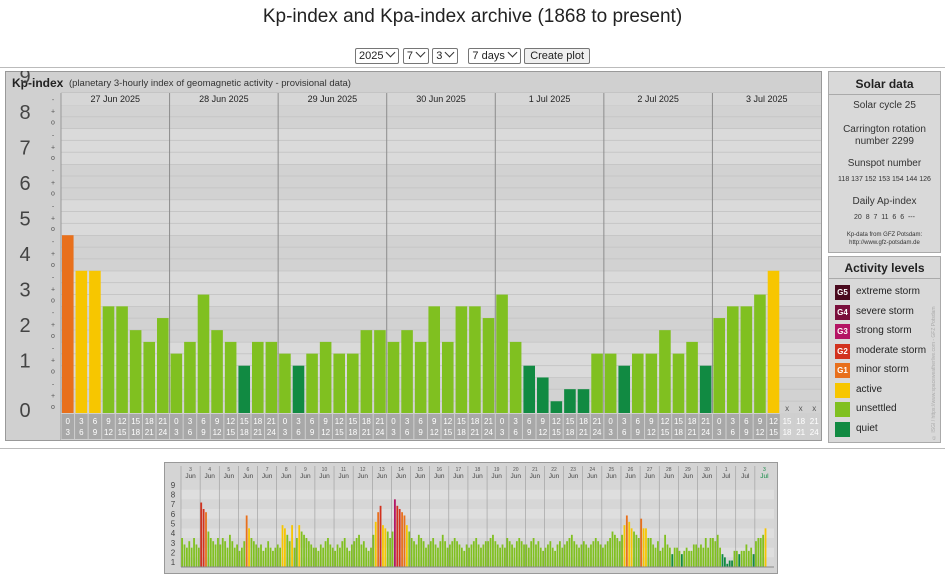 This screenshot has width=945, height=576. I want to click on overview-y-label: 6, so click(173, 514).